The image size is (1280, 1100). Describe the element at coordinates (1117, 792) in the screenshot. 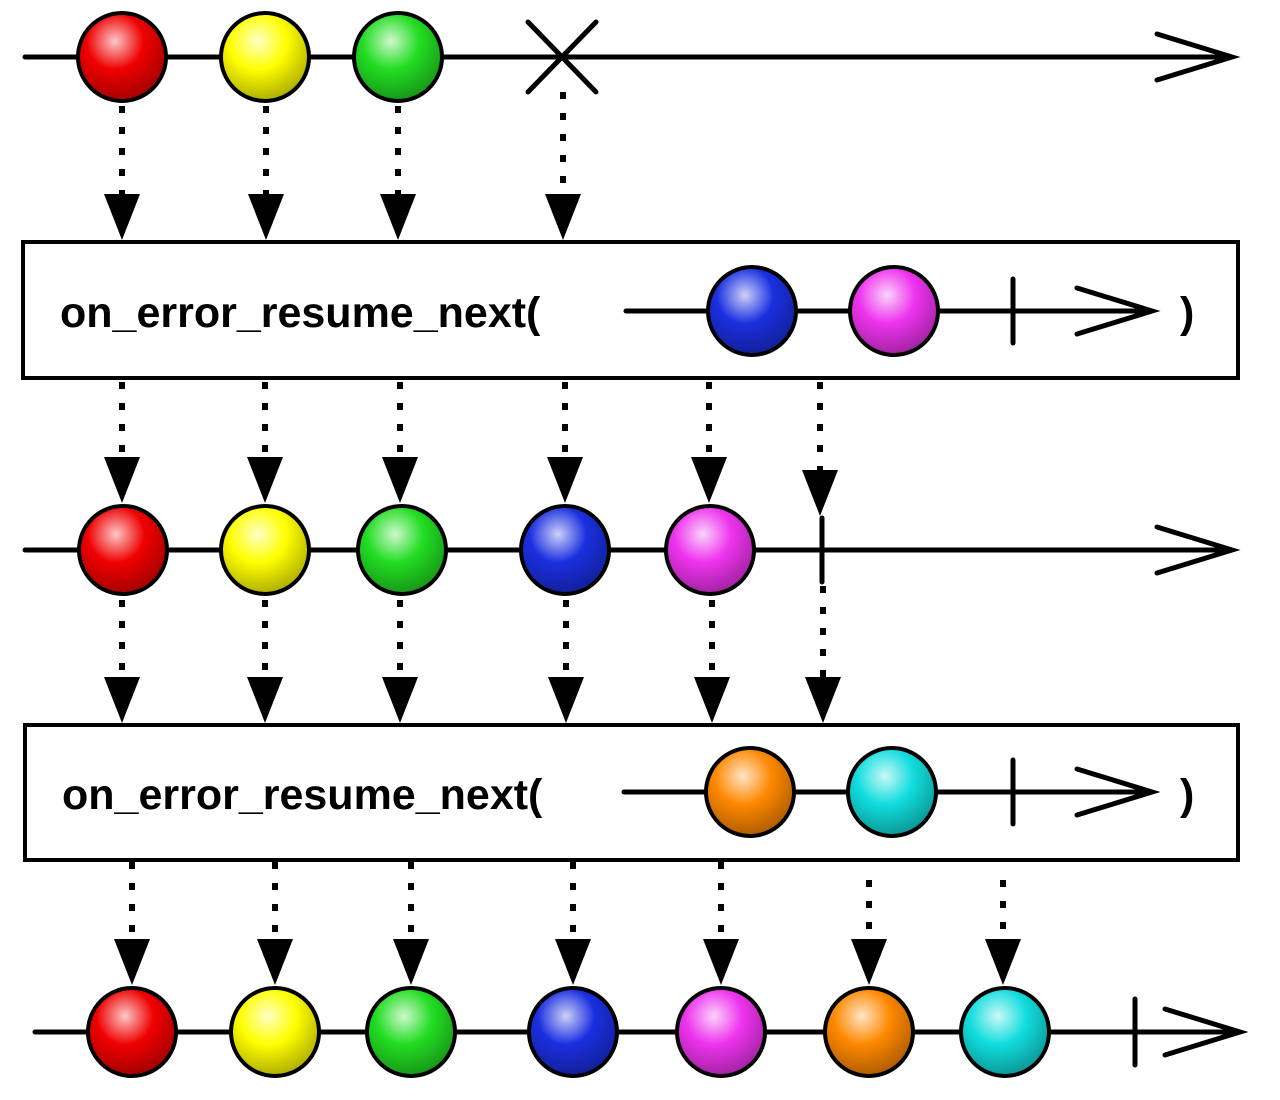

I see `operator-2-timeline-arrowhead` at that location.